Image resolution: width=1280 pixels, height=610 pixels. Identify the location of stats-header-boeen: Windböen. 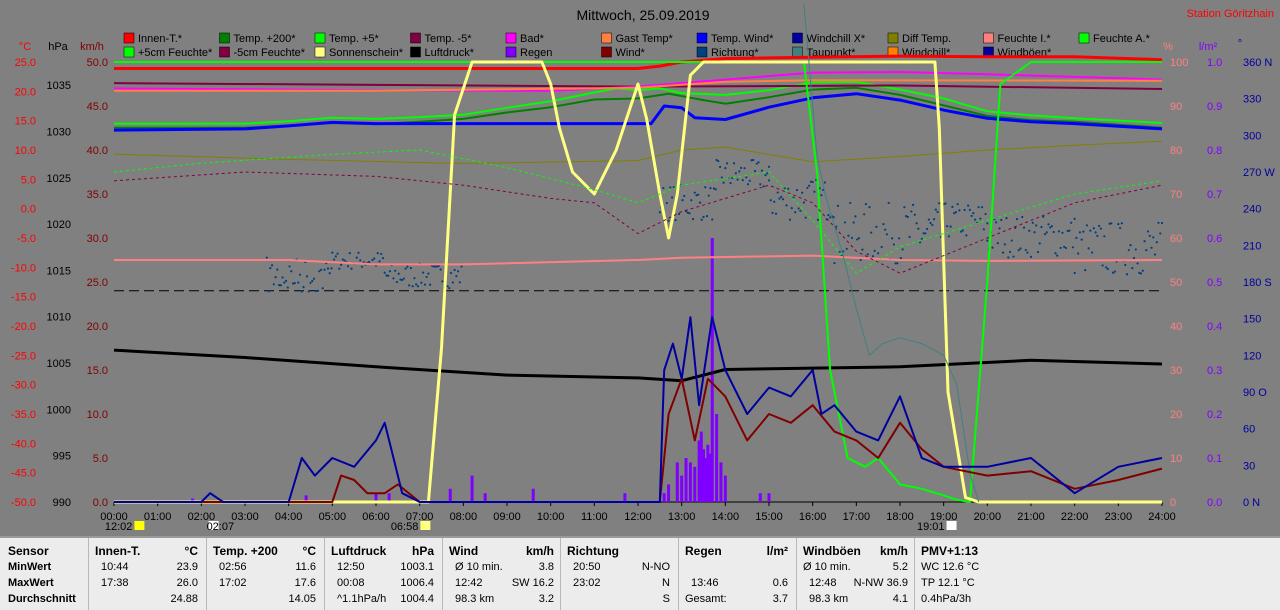
(832, 551).